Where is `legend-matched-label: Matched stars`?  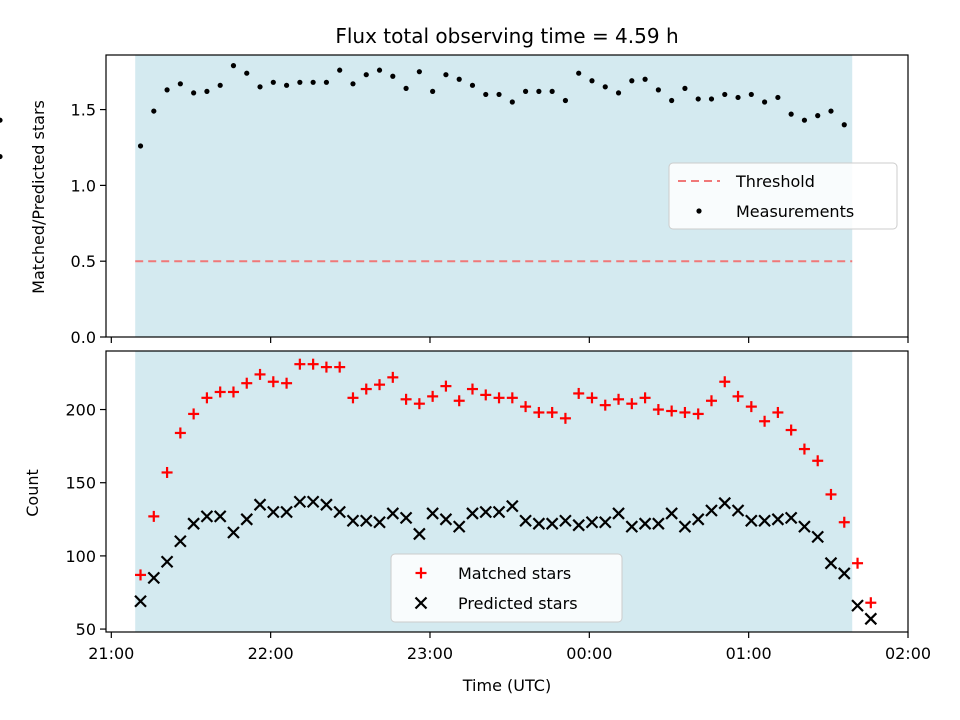 legend-matched-label: Matched stars is located at coordinates (514, 573).